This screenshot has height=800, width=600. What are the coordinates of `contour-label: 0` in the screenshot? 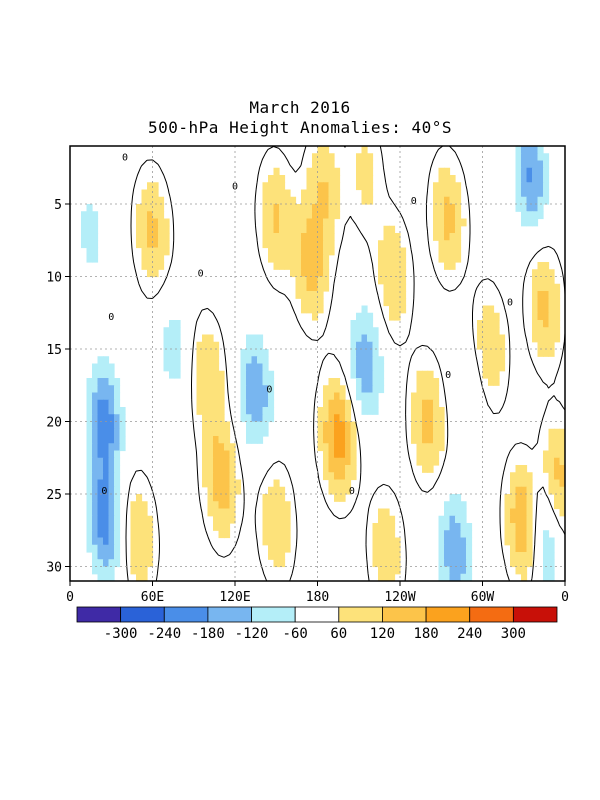 It's located at (269, 390).